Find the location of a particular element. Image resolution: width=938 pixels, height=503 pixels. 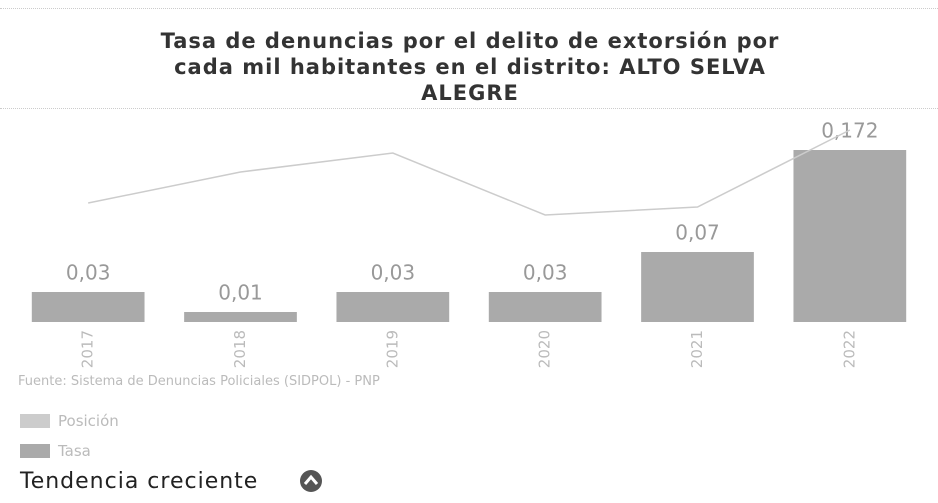

line is located at coordinates (469, 172).